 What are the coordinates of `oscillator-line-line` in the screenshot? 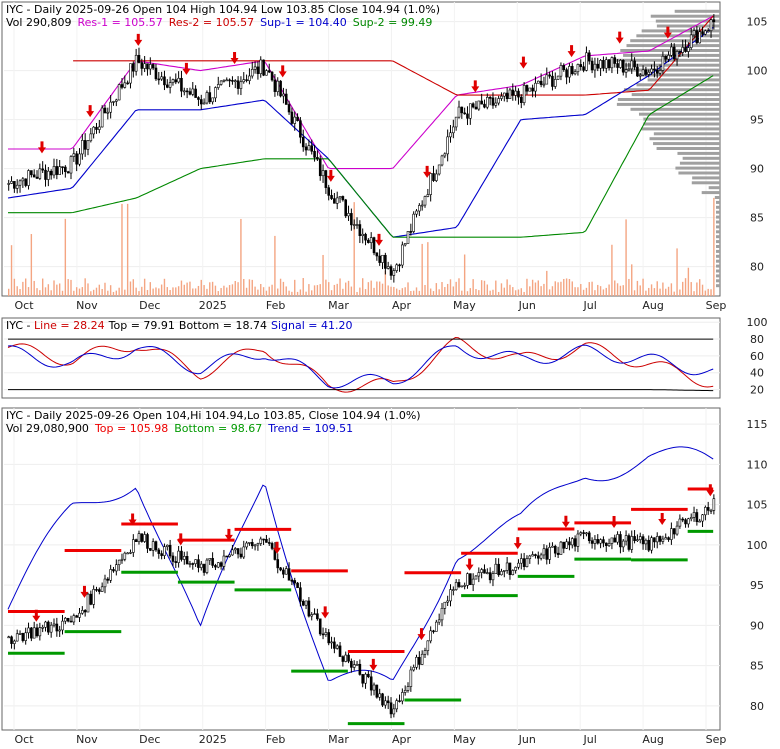 It's located at (360, 364).